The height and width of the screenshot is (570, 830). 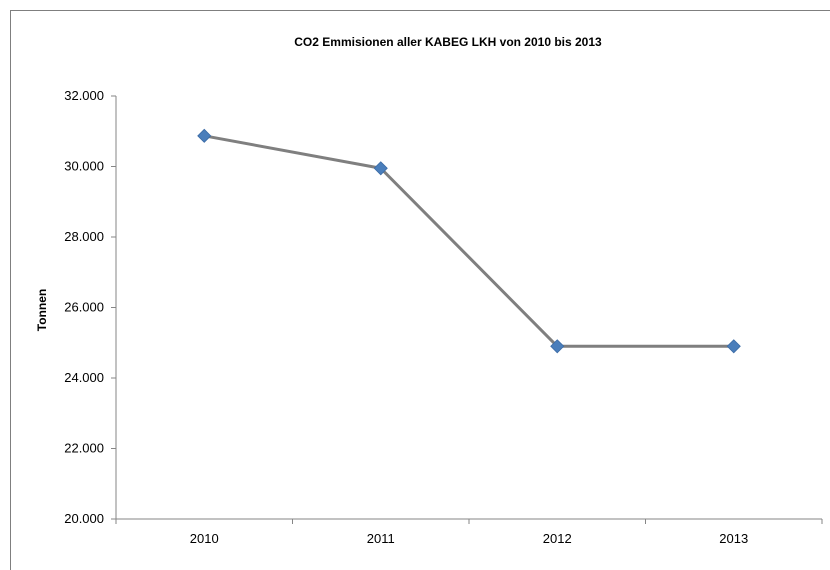 What do you see at coordinates (84, 166) in the screenshot?
I see `y-tick-label: 30.000` at bounding box center [84, 166].